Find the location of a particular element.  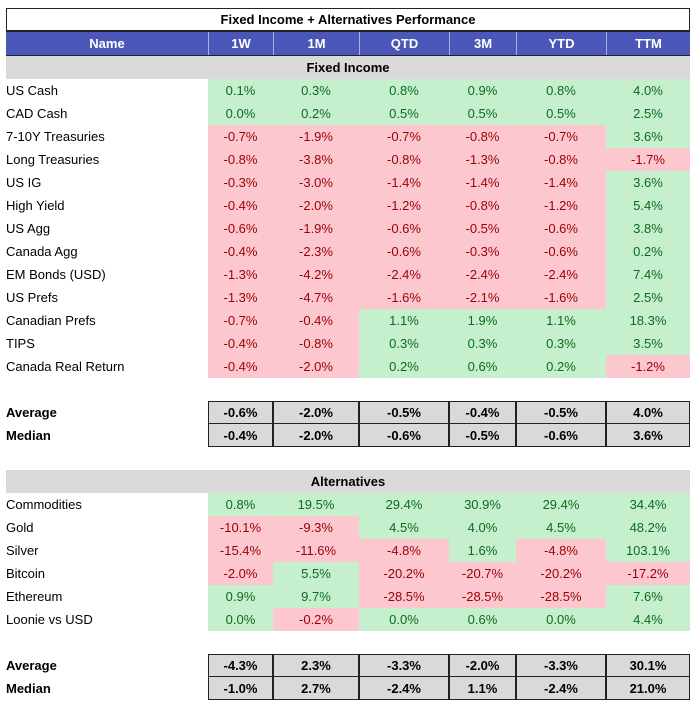

col-header-1m: 1M is located at coordinates (316, 43).